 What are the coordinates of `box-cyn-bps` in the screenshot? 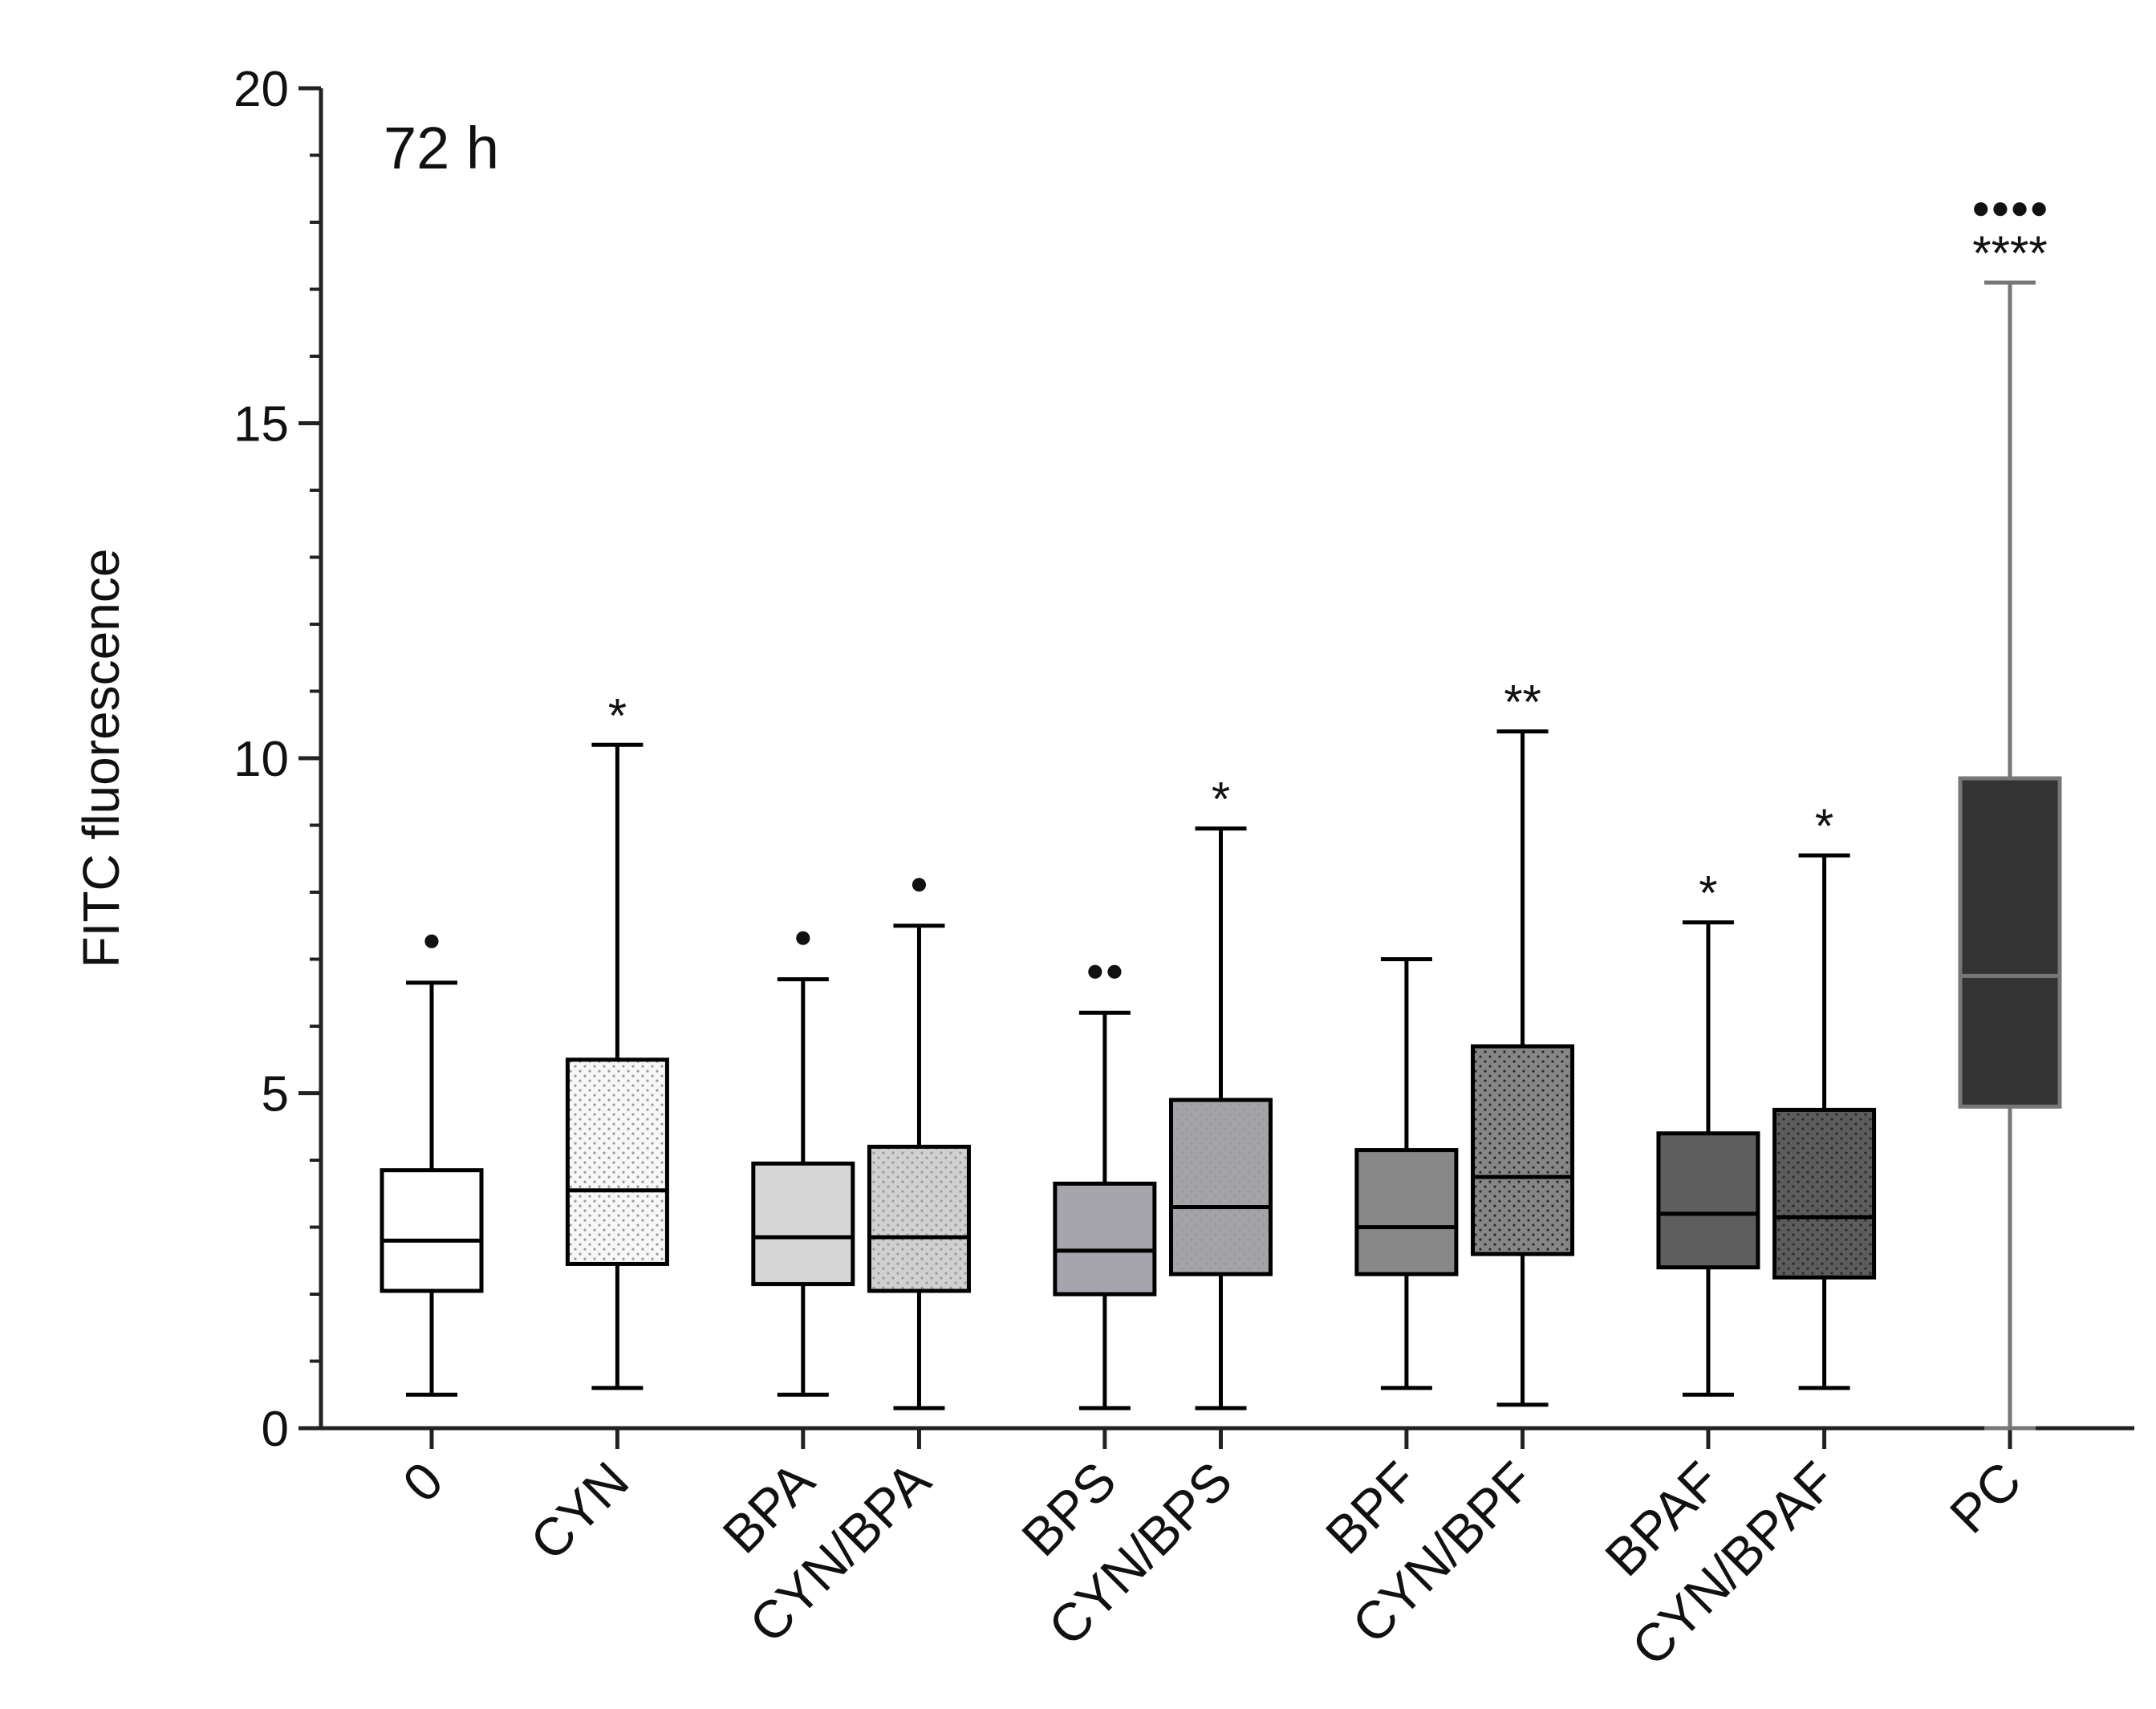 It's located at (1221, 1118).